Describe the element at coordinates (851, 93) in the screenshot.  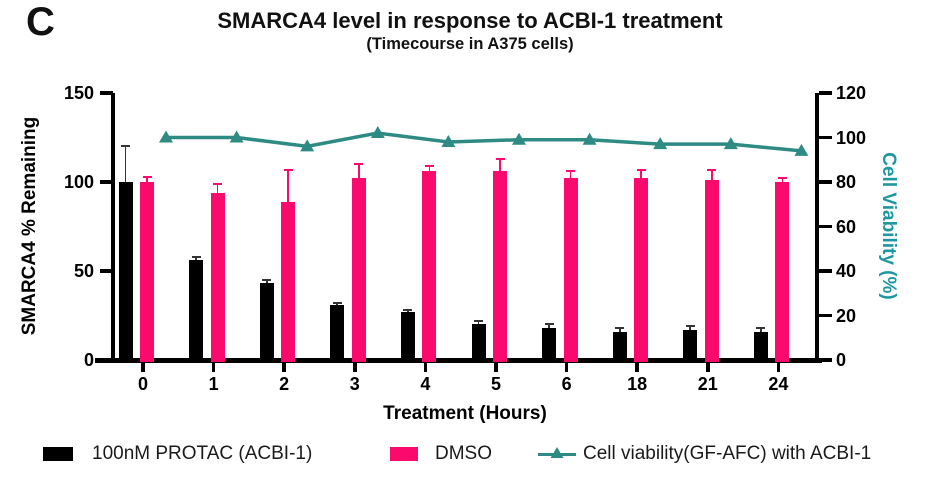
I see `right-tick-label: 120` at that location.